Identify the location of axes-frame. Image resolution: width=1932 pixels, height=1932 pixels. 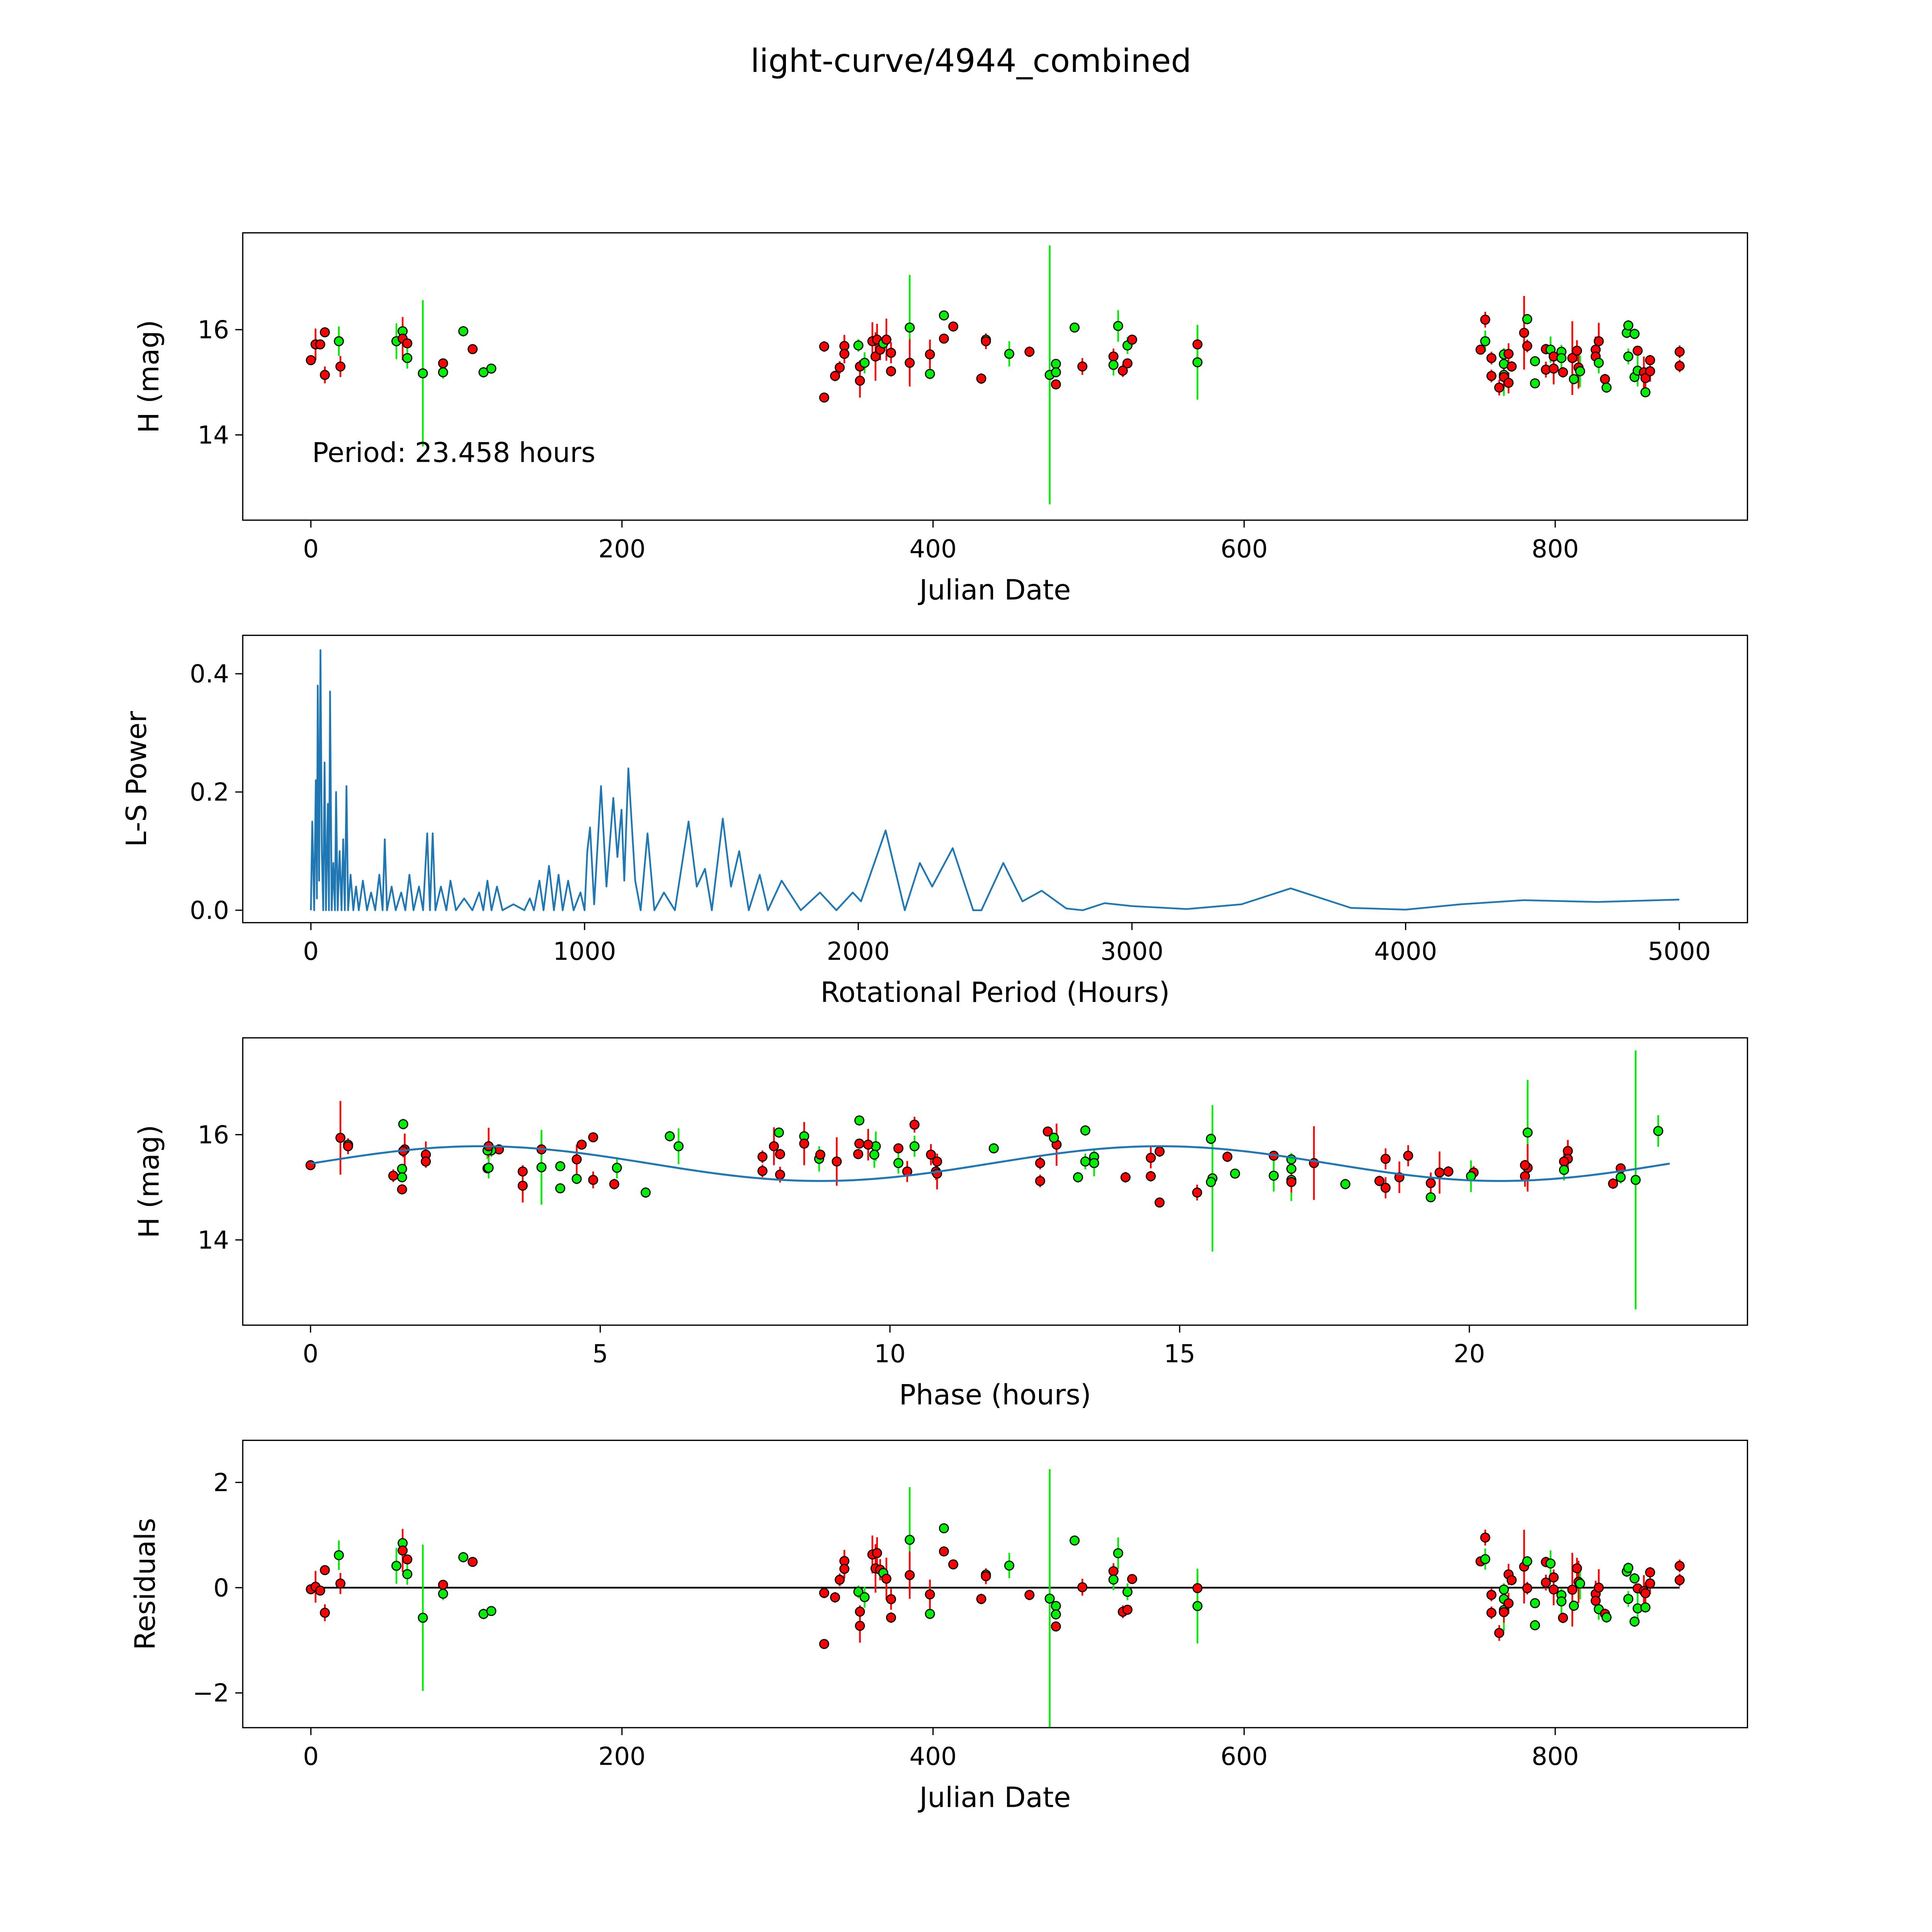
(995, 1584).